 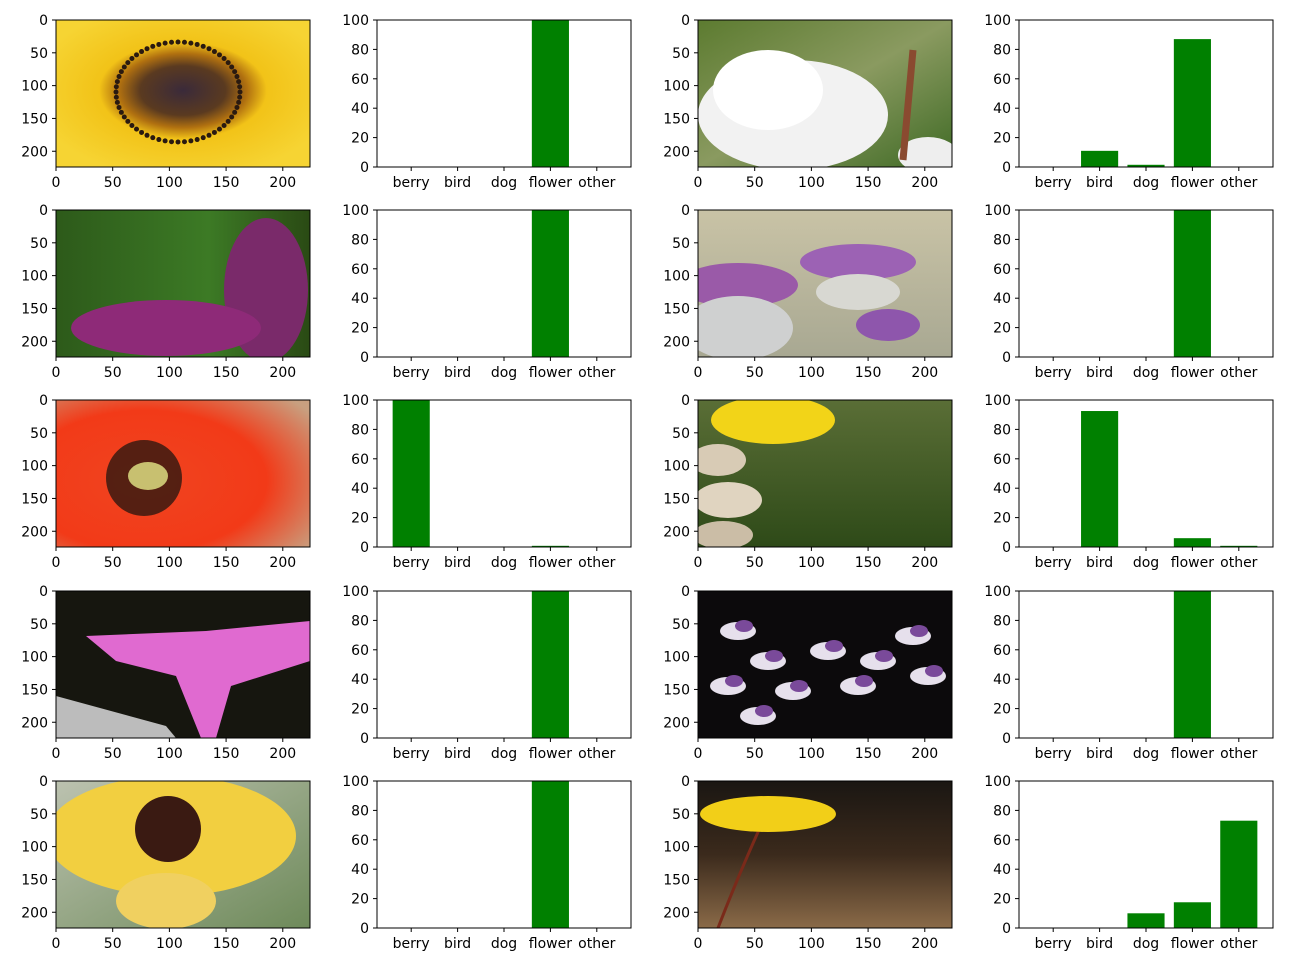 What do you see at coordinates (487, 482) in the screenshot?
I see `probability-bar-chart-r3c2: berry bird dog flower other 0 20 40 60 80 100` at bounding box center [487, 482].